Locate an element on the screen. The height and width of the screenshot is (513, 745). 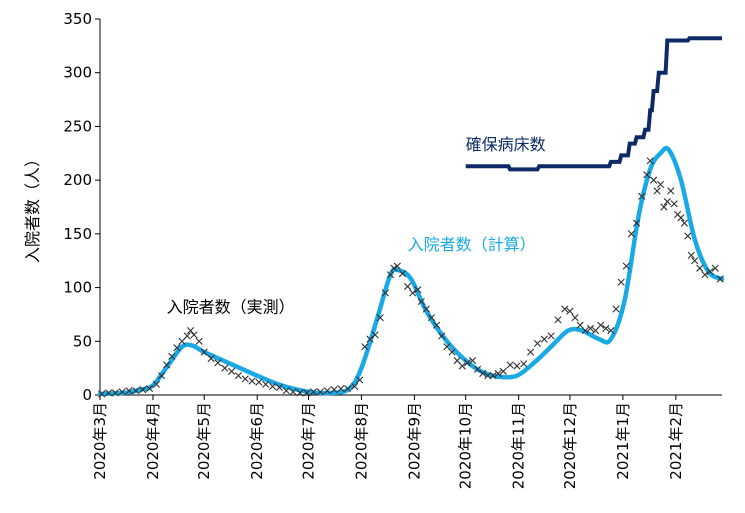
x-tick-label: 2020年5月 is located at coordinates (204, 441).